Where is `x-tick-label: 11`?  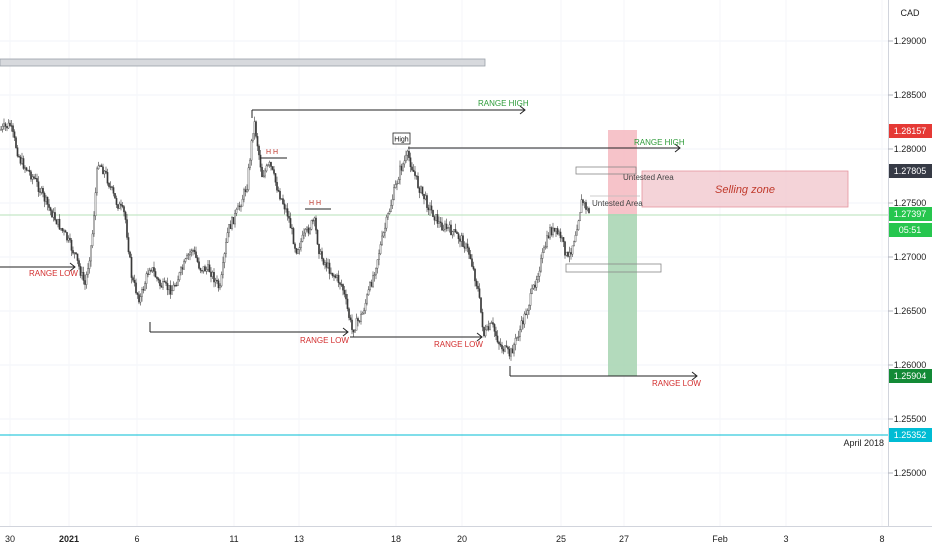 x-tick-label: 11 is located at coordinates (233, 539).